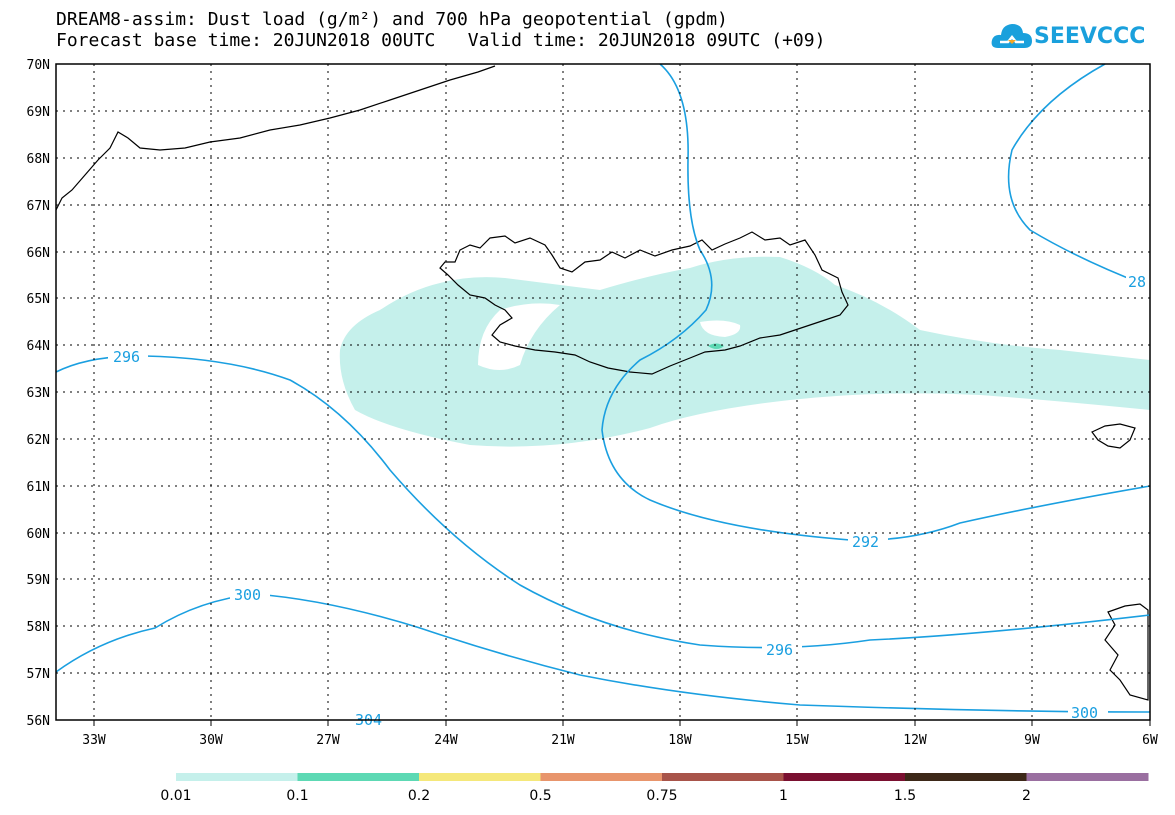 This screenshot has height=815, width=1175. What do you see at coordinates (1026, 796) in the screenshot?
I see `legend-label: 2` at bounding box center [1026, 796].